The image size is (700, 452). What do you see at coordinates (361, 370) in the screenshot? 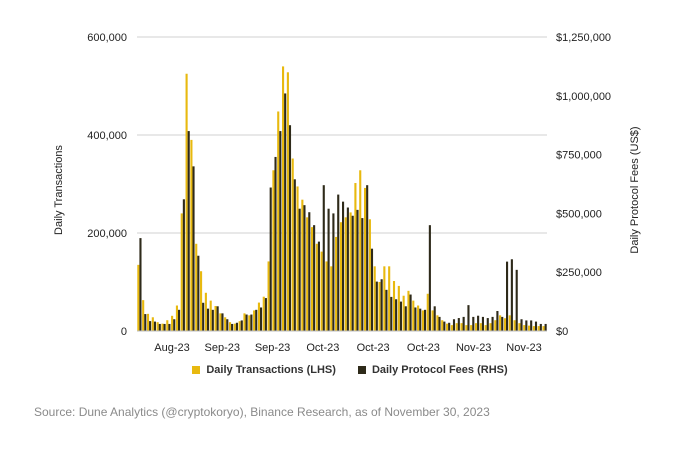
I see `legend-swatch-fees` at bounding box center [361, 370].